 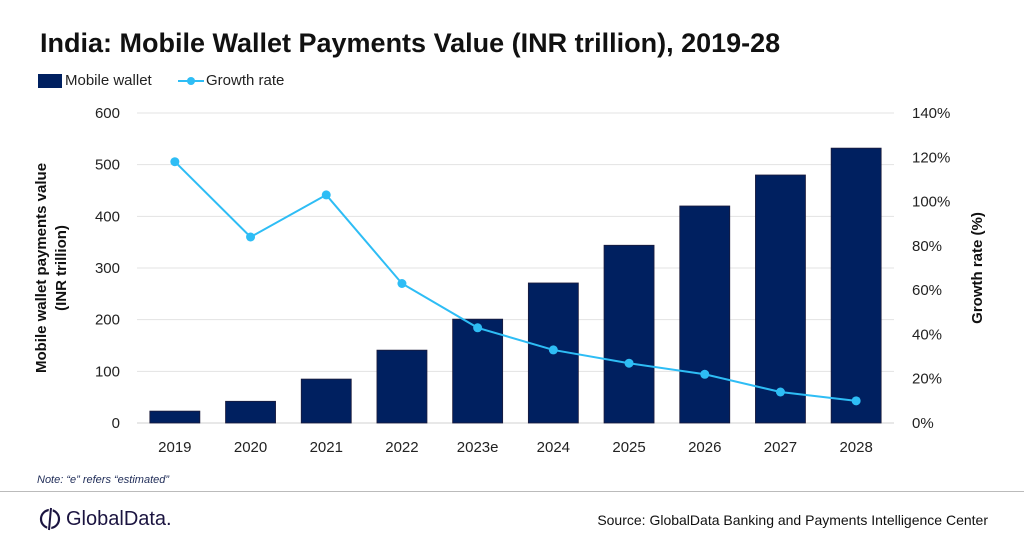 What do you see at coordinates (629, 363) in the screenshot?
I see `growth-point-2025` at bounding box center [629, 363].